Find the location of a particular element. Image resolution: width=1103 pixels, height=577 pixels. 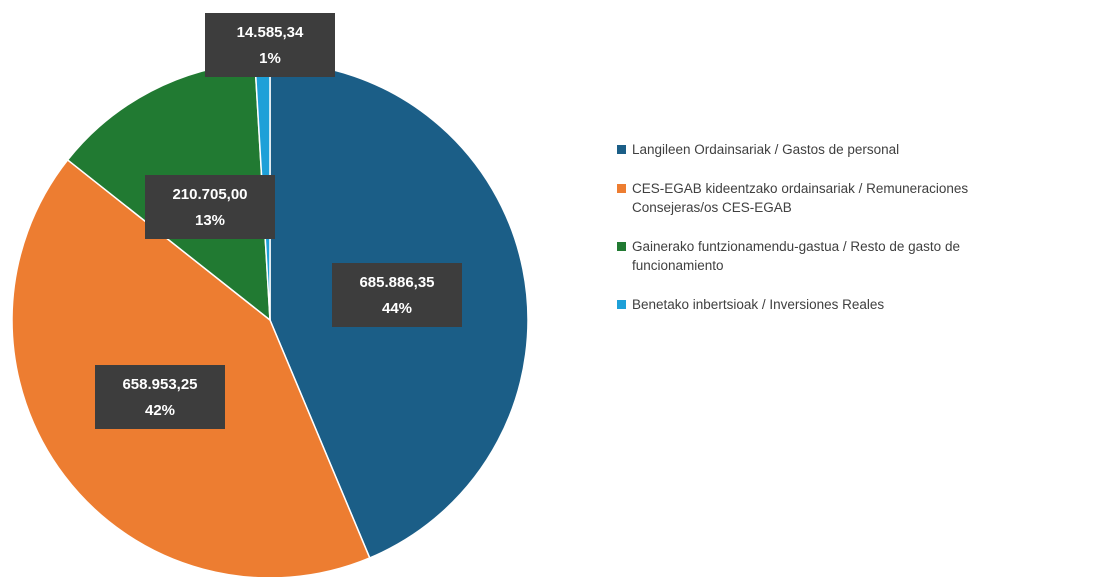

data-label-percent: 42% is located at coordinates (160, 410).